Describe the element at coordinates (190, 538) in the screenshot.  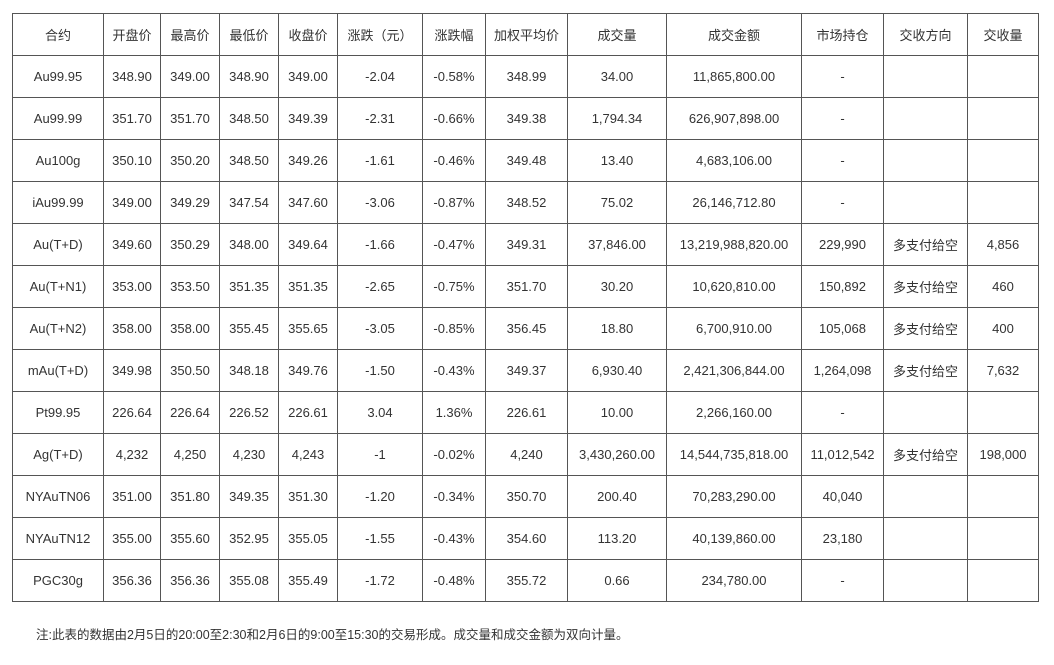
I see `table-cell: 355.60` at that location.